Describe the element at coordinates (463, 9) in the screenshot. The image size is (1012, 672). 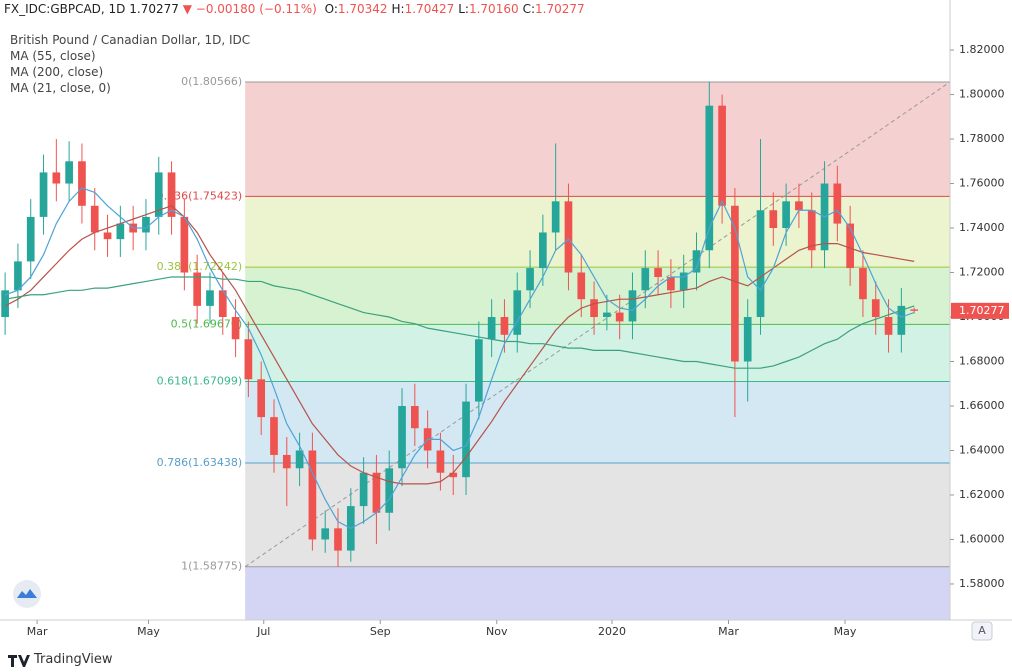
I see `ohlc-label: L:` at that location.